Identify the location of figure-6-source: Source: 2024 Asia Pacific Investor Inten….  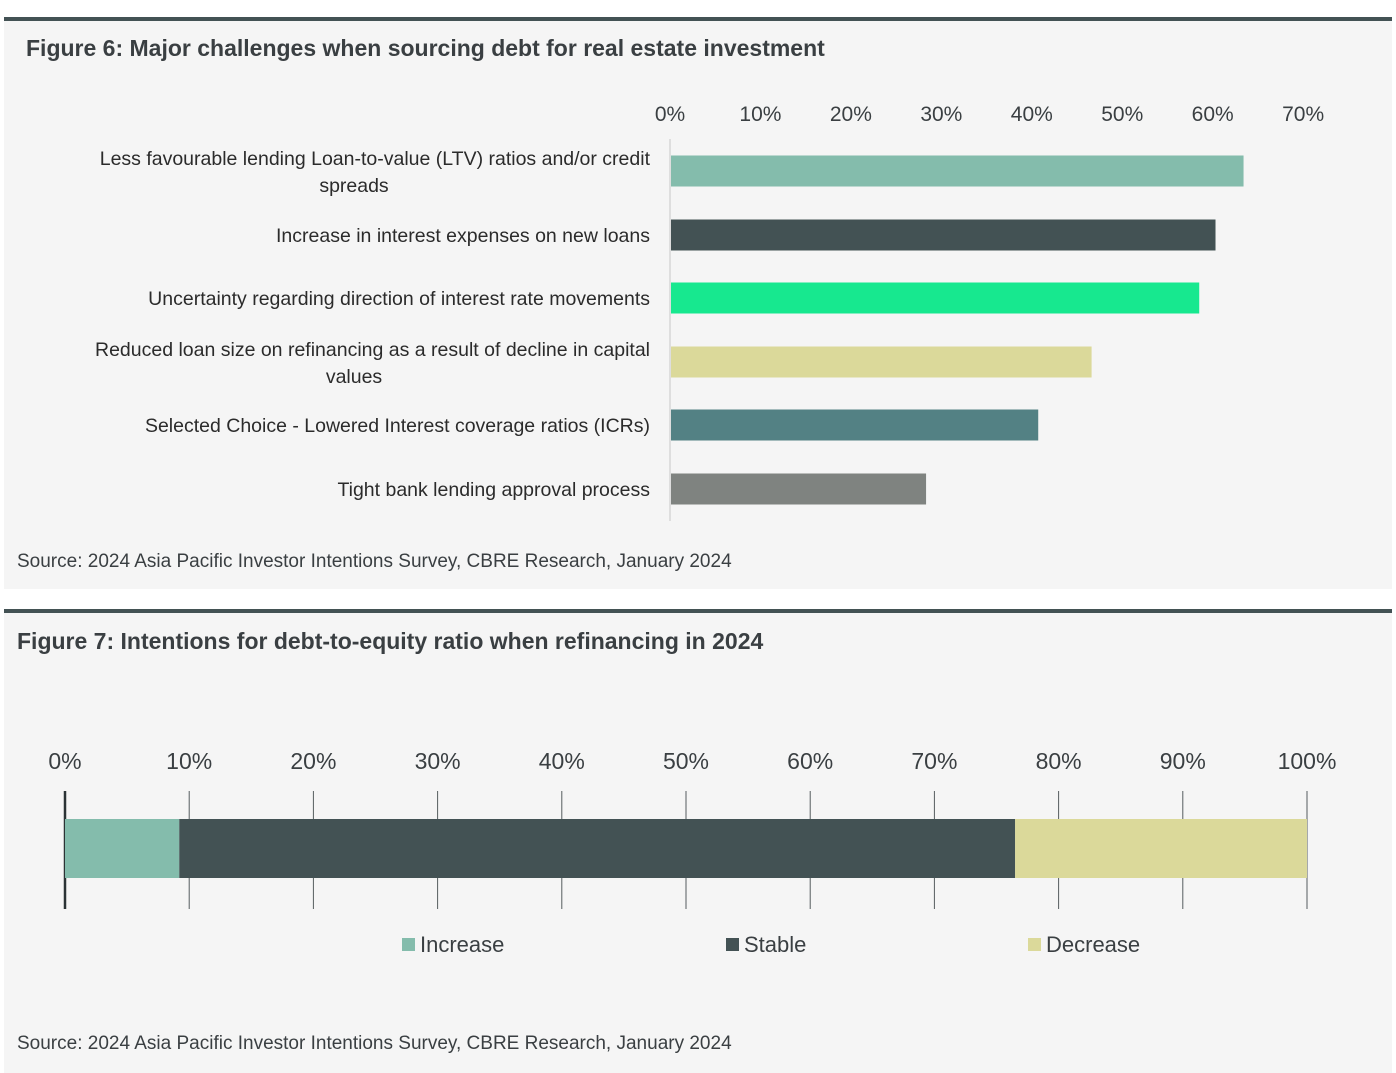
(374, 561).